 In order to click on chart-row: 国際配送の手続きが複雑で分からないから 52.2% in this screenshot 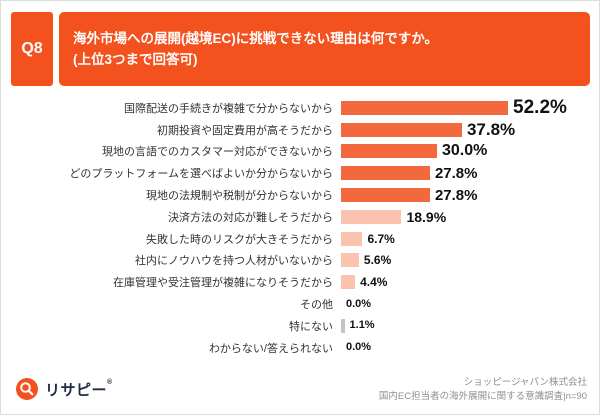, I will do `click(302, 108)`.